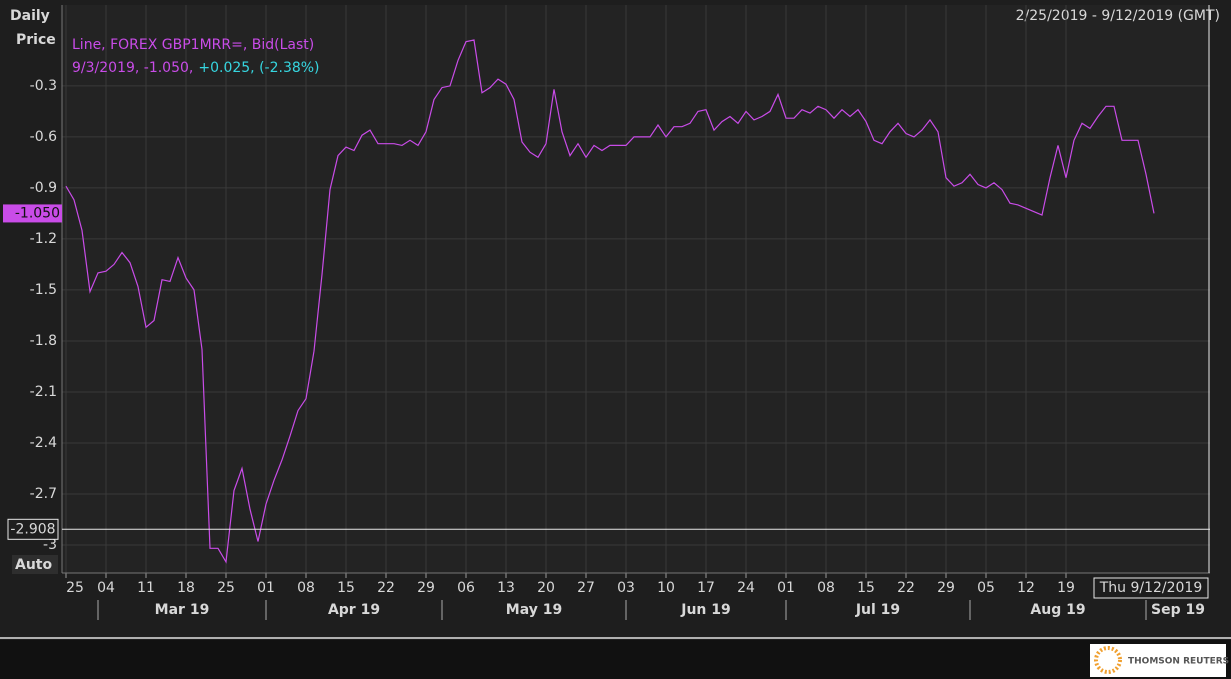 The image size is (1231, 679). I want to click on x-tick-label: 03, so click(626, 588).